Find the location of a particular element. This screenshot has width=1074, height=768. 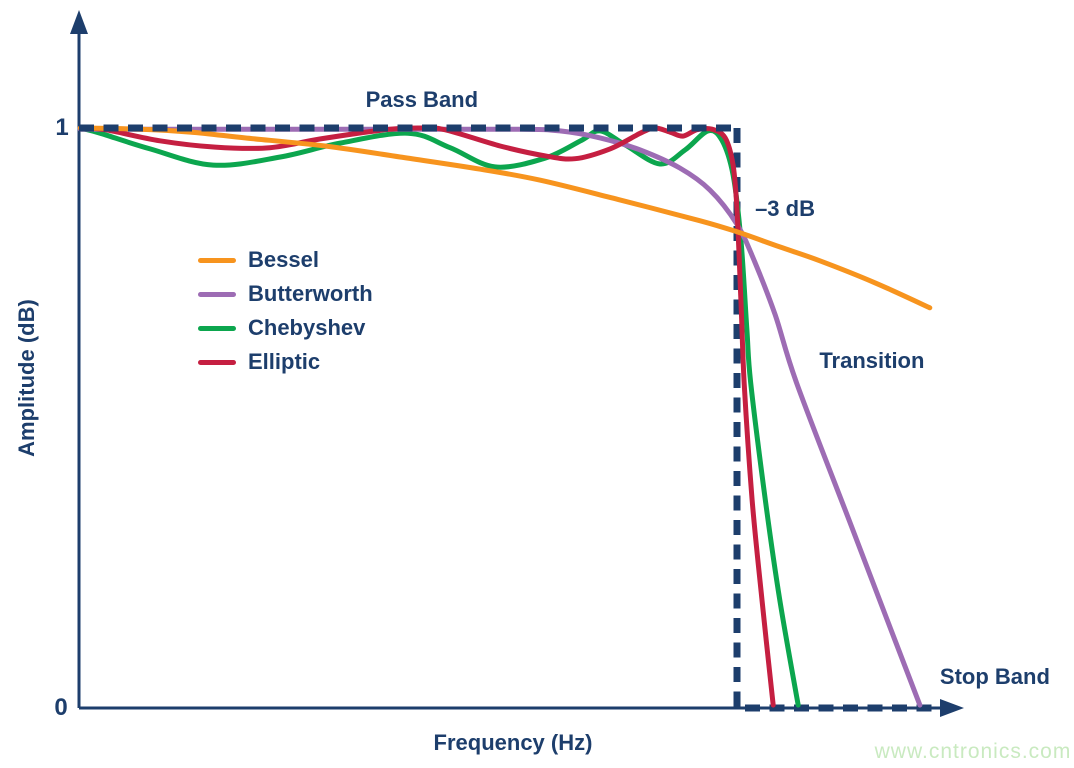

stop-band-label: Stop Band is located at coordinates (994, 677).